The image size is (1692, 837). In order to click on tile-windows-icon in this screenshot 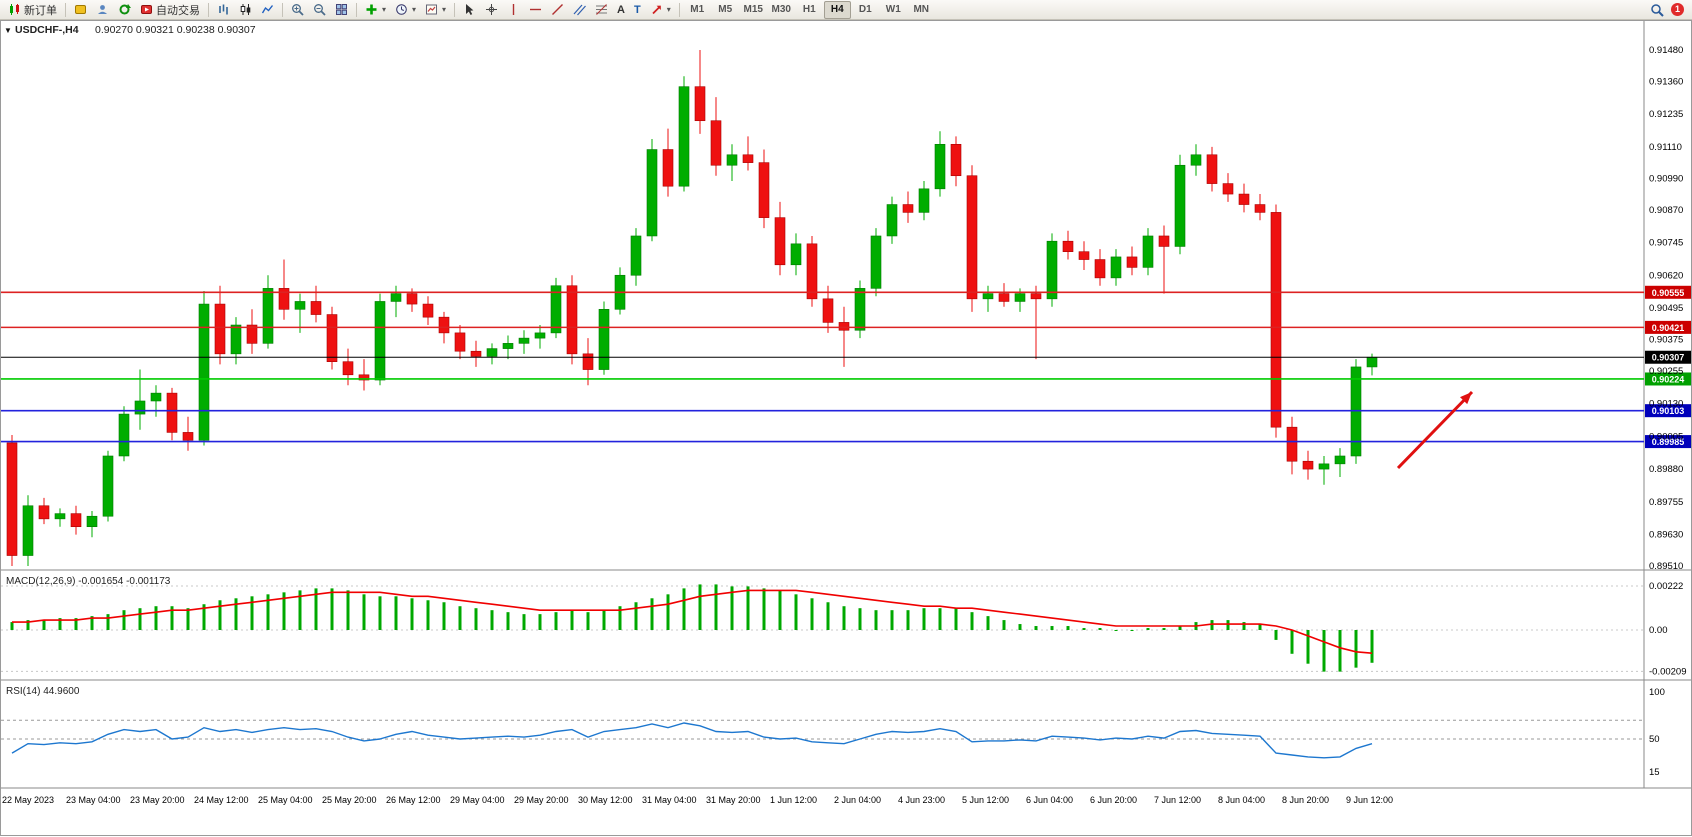, I will do `click(341, 9)`.